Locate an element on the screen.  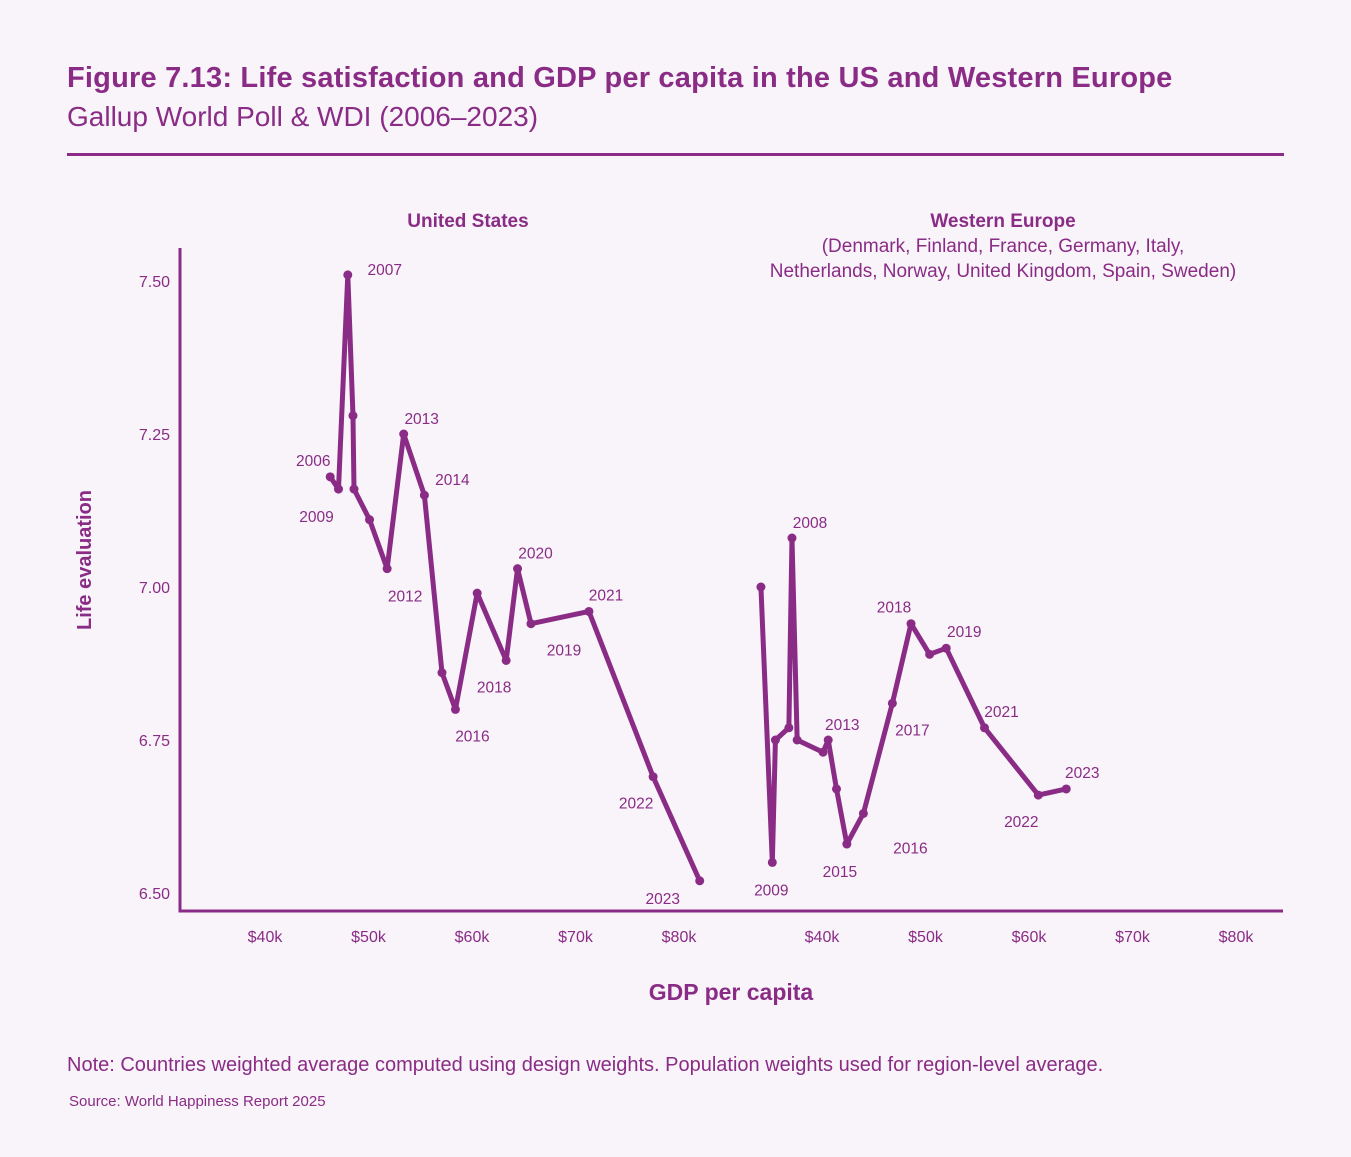
y-tick-label: 7.00 is located at coordinates (154, 588).